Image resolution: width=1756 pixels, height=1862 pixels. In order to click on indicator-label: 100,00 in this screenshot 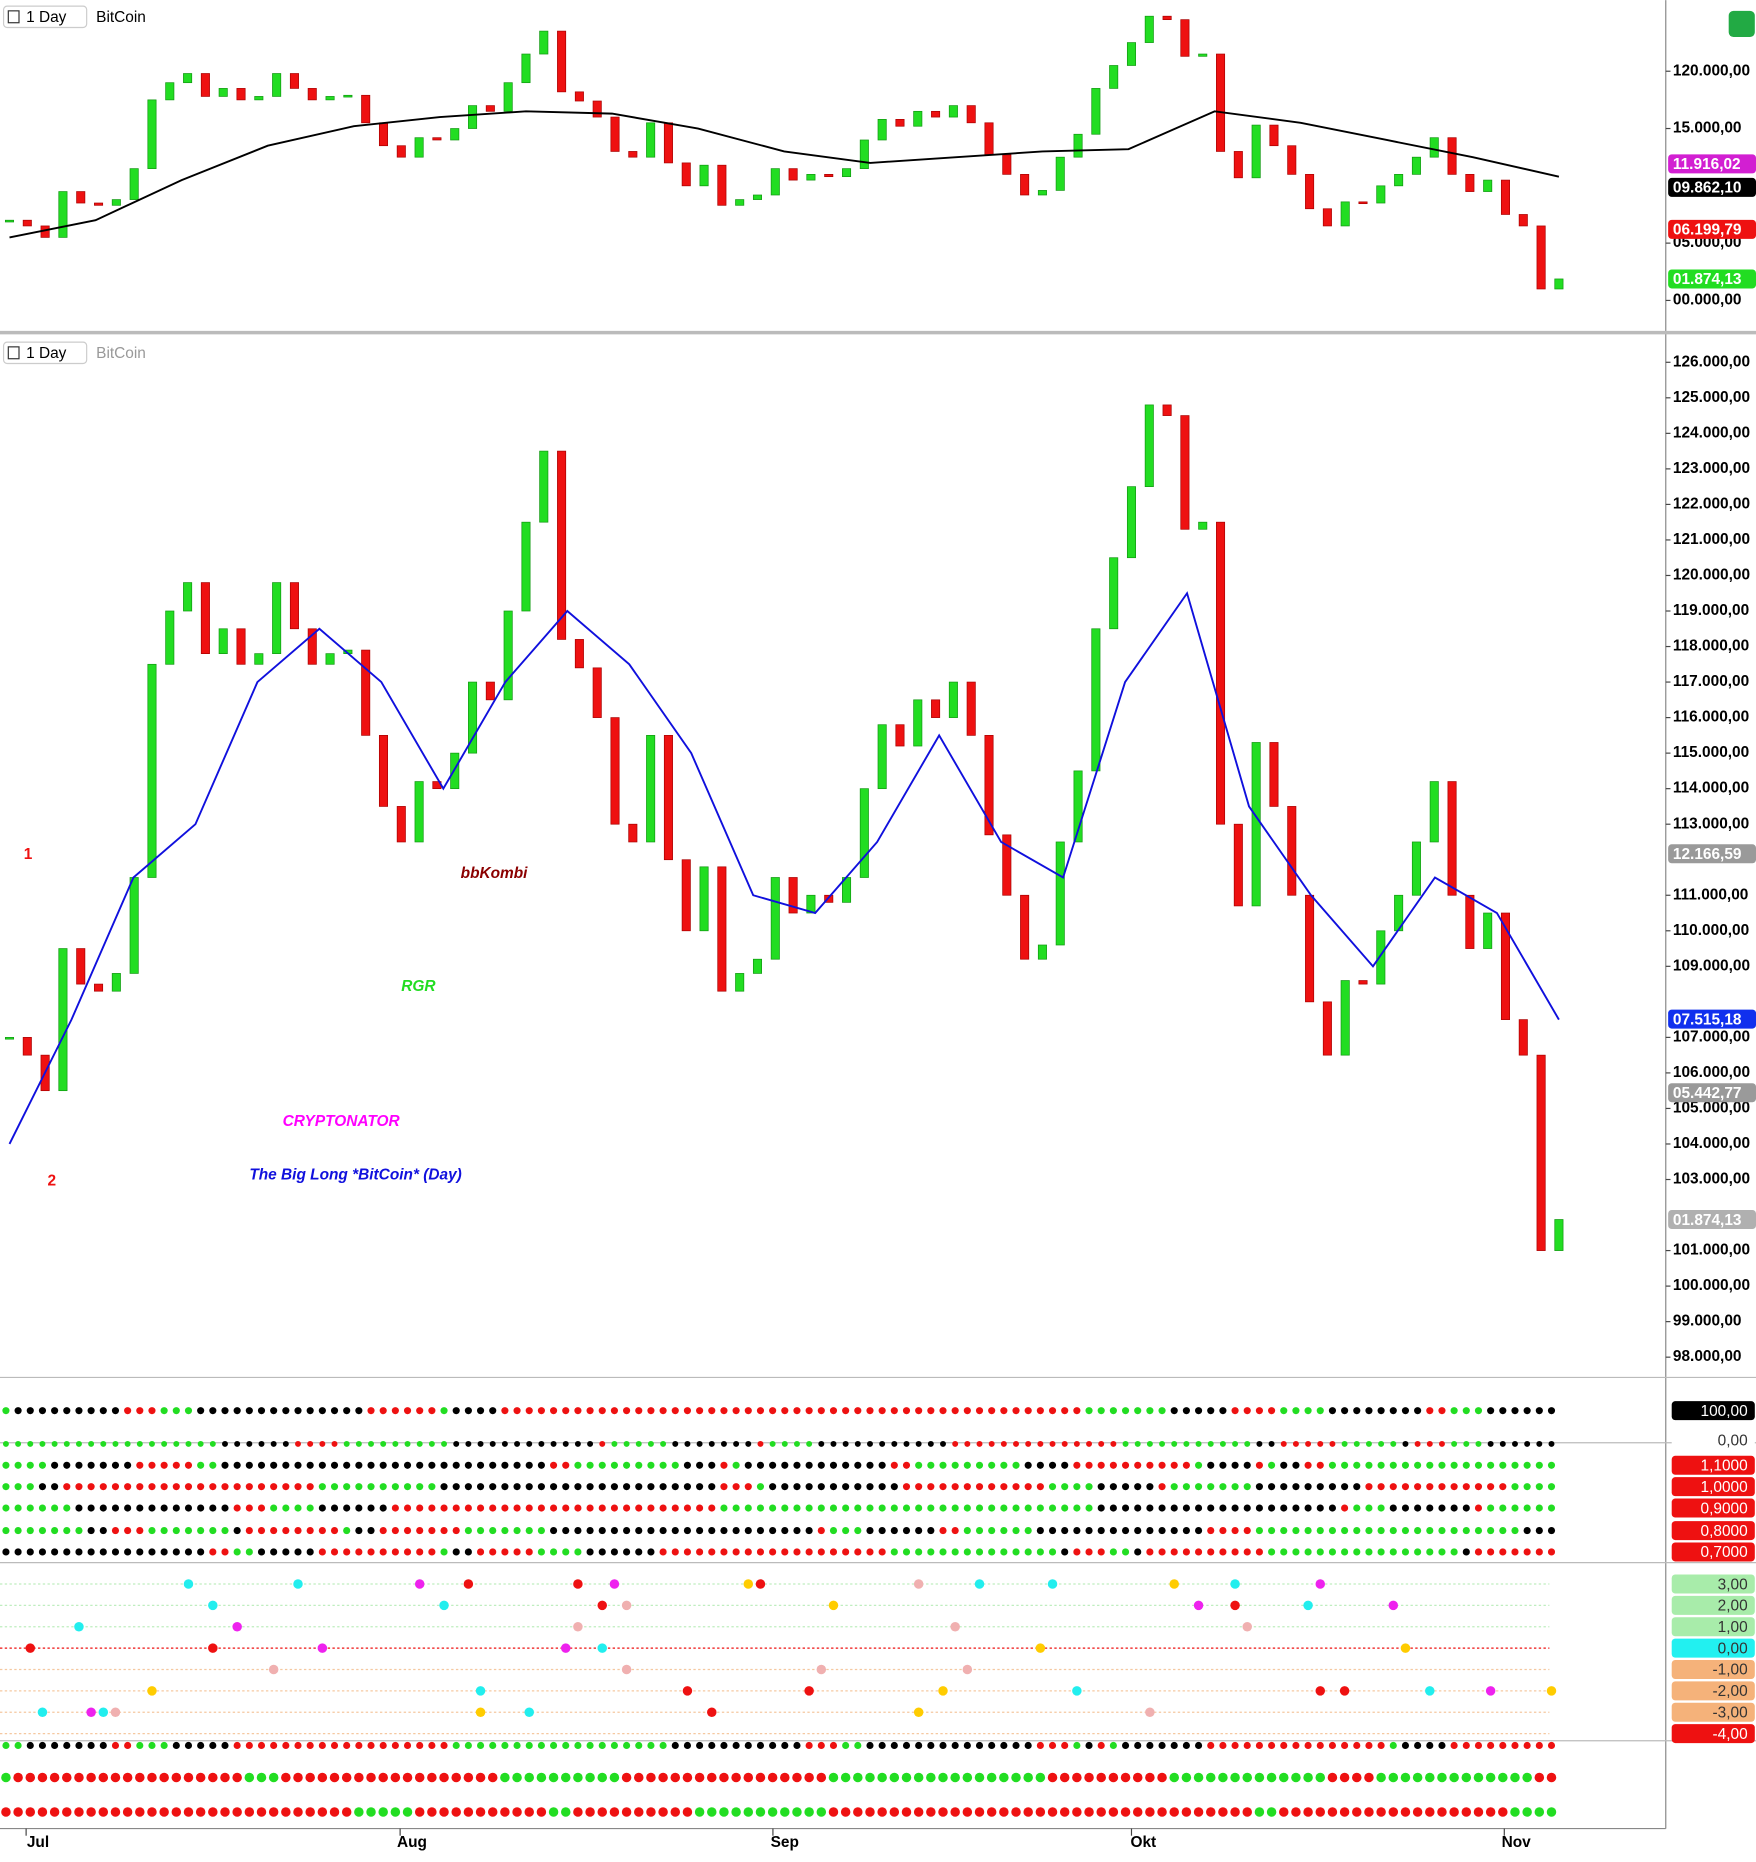, I will do `click(1724, 1411)`.